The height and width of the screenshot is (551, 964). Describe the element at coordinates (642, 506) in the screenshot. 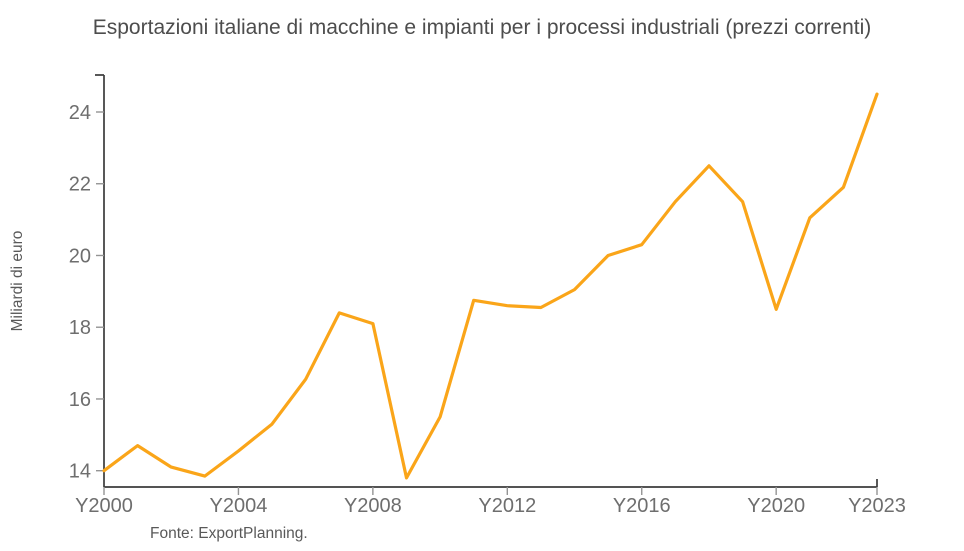

I see `x-tick-label: Y2016` at that location.